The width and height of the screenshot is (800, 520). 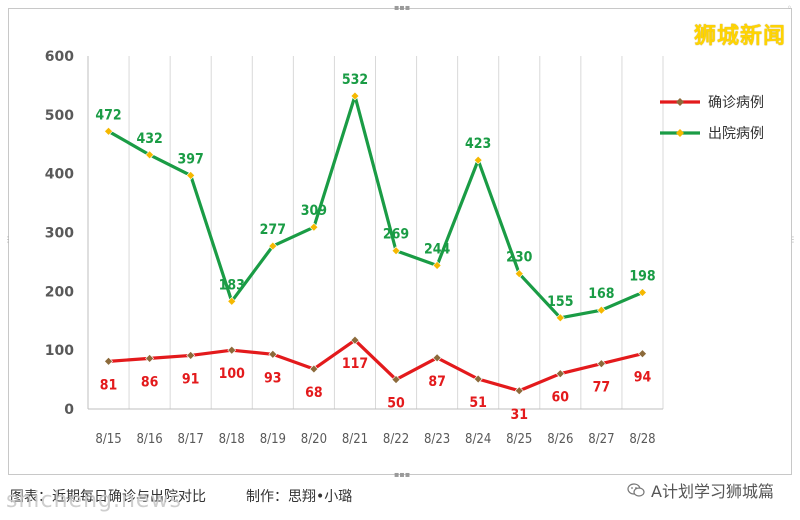 What do you see at coordinates (642, 439) in the screenshot?
I see `x-tick-label: 8/28` at bounding box center [642, 439].